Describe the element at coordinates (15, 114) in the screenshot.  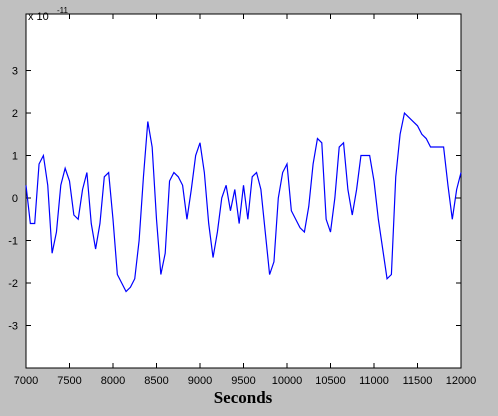
I see `y-tick-label: 2` at that location.